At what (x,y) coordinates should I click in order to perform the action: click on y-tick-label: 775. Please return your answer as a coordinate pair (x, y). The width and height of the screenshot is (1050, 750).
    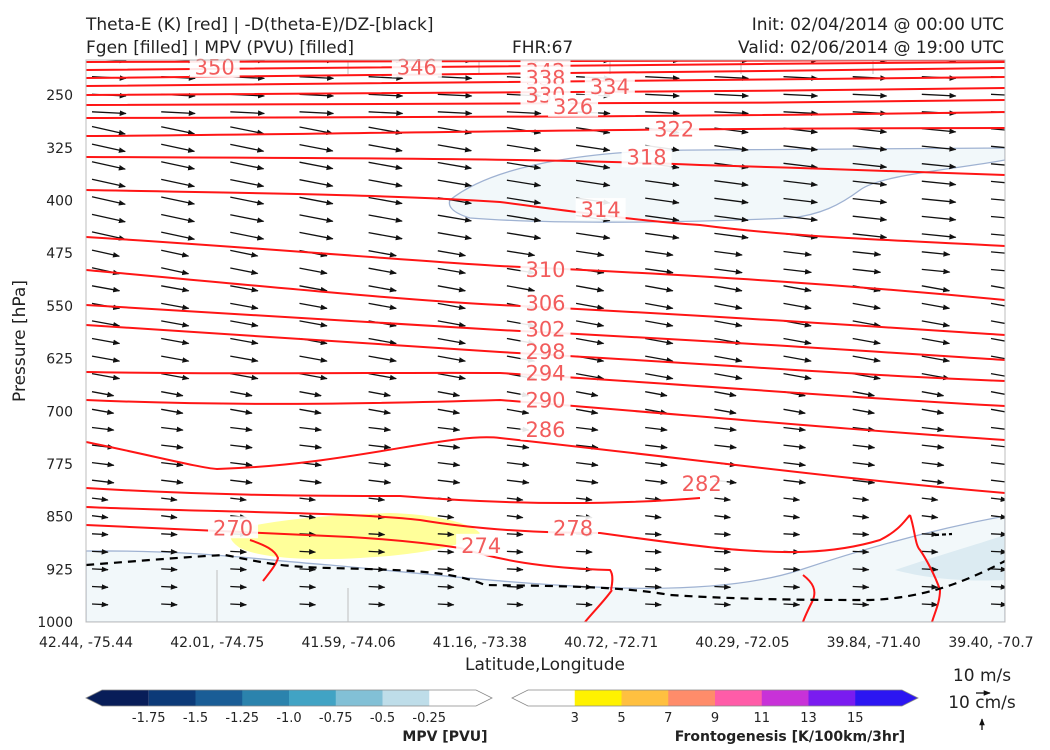
    Looking at the image, I should click on (59, 465).